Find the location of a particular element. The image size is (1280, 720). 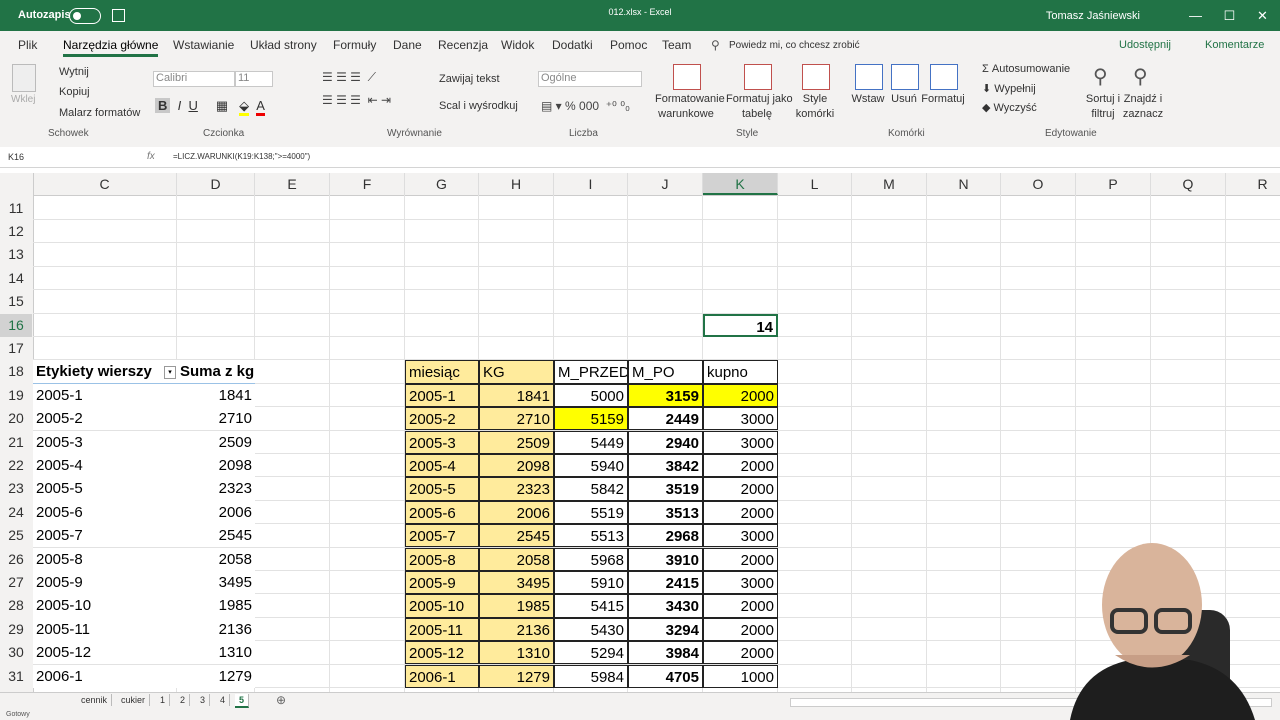

row-header: 22 is located at coordinates (16, 464).